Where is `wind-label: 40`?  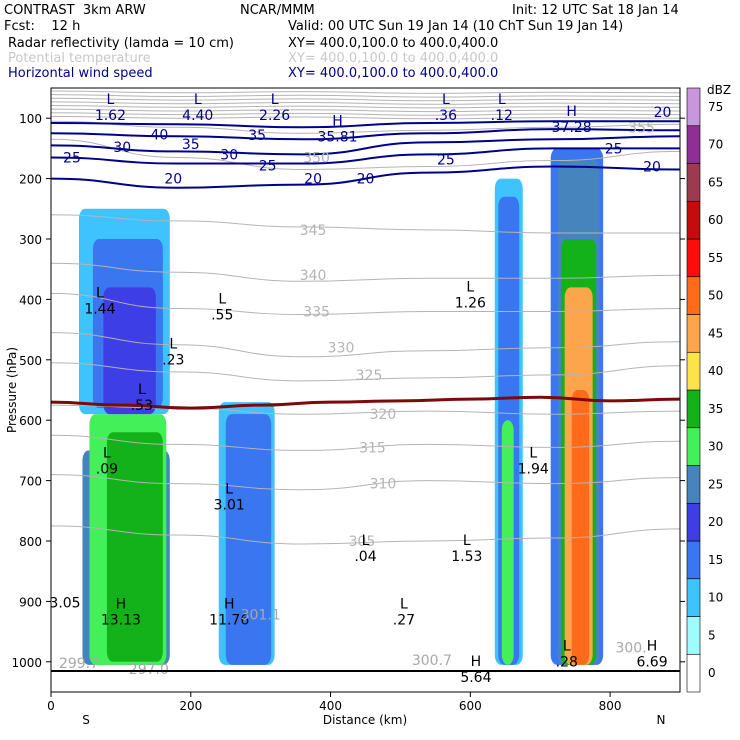 wind-label: 40 is located at coordinates (159, 136).